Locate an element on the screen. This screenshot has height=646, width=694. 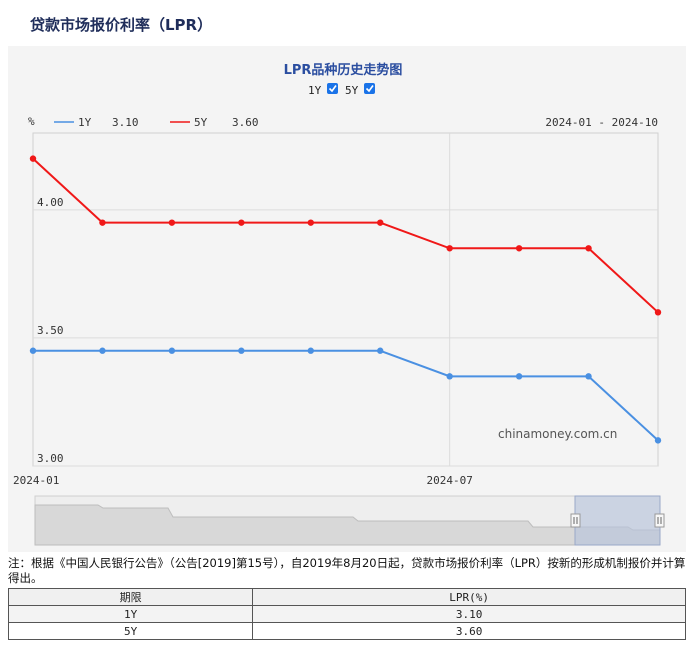
y-axis-unit: % is located at coordinates (31, 121).